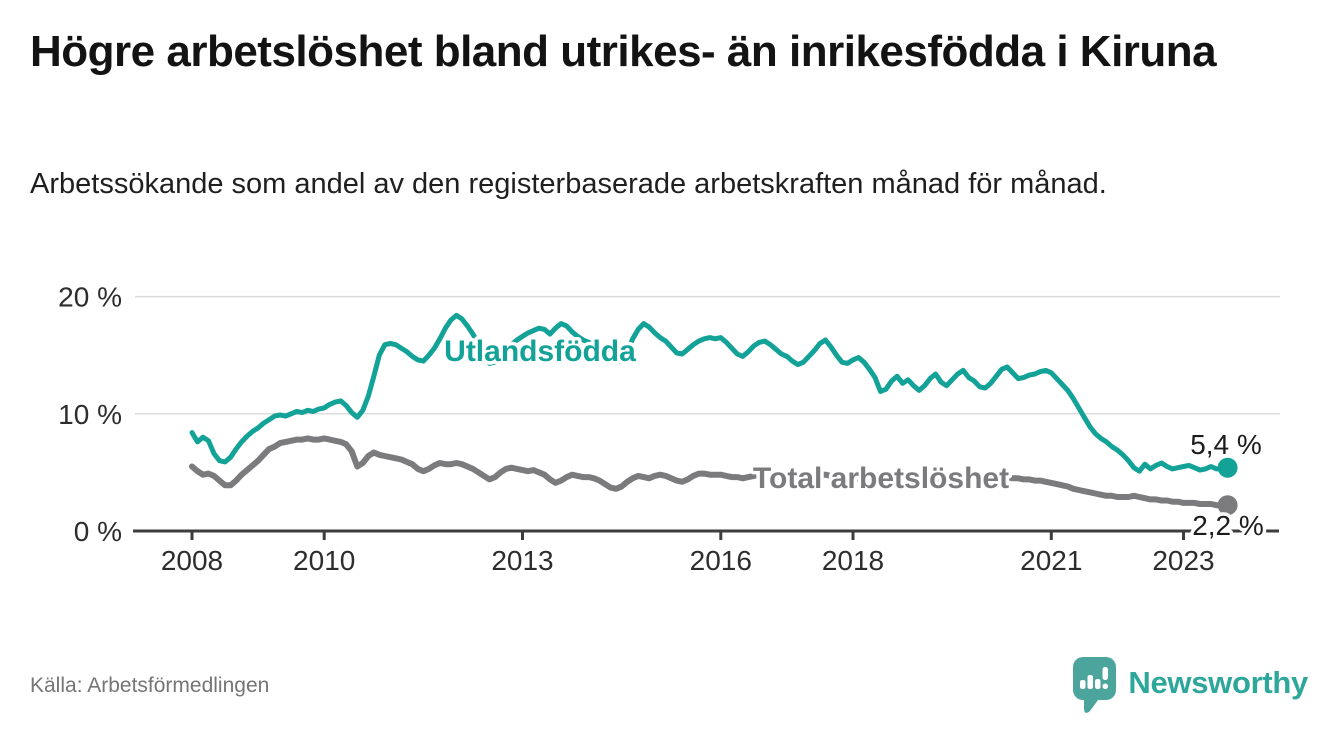 The image size is (1340, 734). What do you see at coordinates (192, 560) in the screenshot?
I see `x-tick-label: 2008` at bounding box center [192, 560].